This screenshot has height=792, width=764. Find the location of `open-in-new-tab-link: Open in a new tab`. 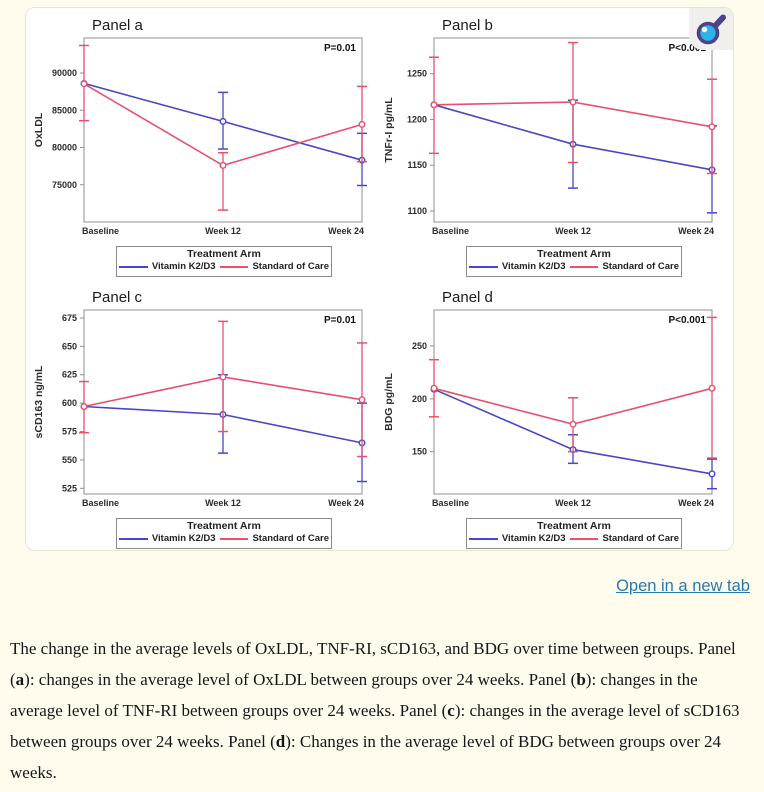

open-in-new-tab-link: Open in a new tab is located at coordinates (683, 586).